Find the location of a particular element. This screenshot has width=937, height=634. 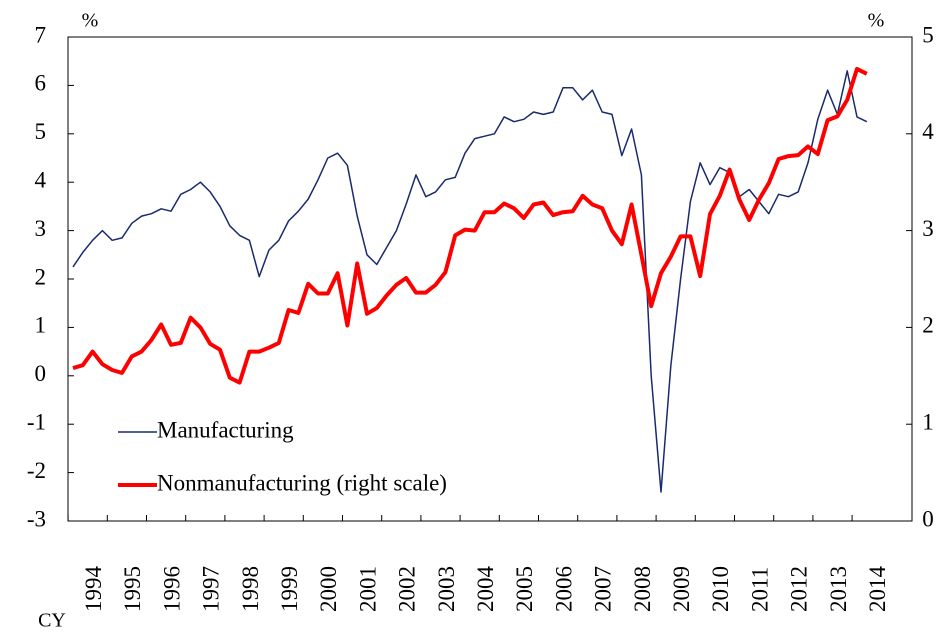

y2-tick-label: 5 is located at coordinates (928, 34).